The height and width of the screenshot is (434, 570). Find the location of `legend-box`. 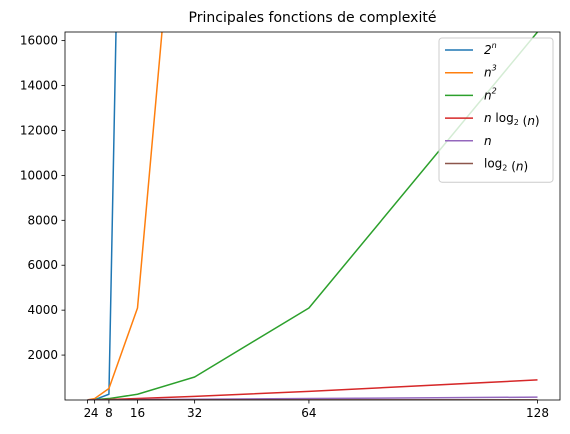

legend-box is located at coordinates (496, 110).